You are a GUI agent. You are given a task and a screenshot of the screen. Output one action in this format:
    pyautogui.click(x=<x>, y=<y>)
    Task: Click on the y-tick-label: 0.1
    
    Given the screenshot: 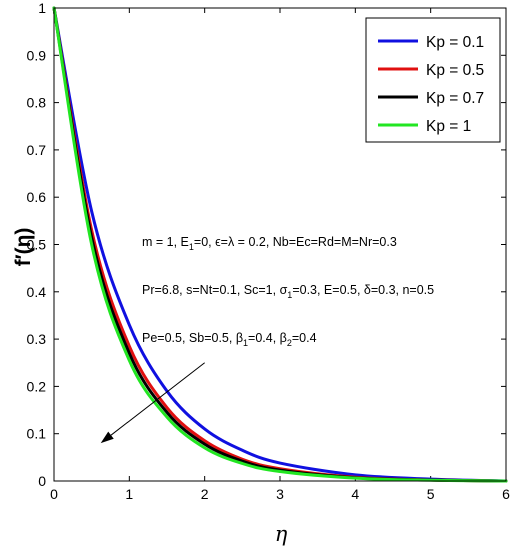 What is the action you would take?
    pyautogui.click(x=37, y=434)
    